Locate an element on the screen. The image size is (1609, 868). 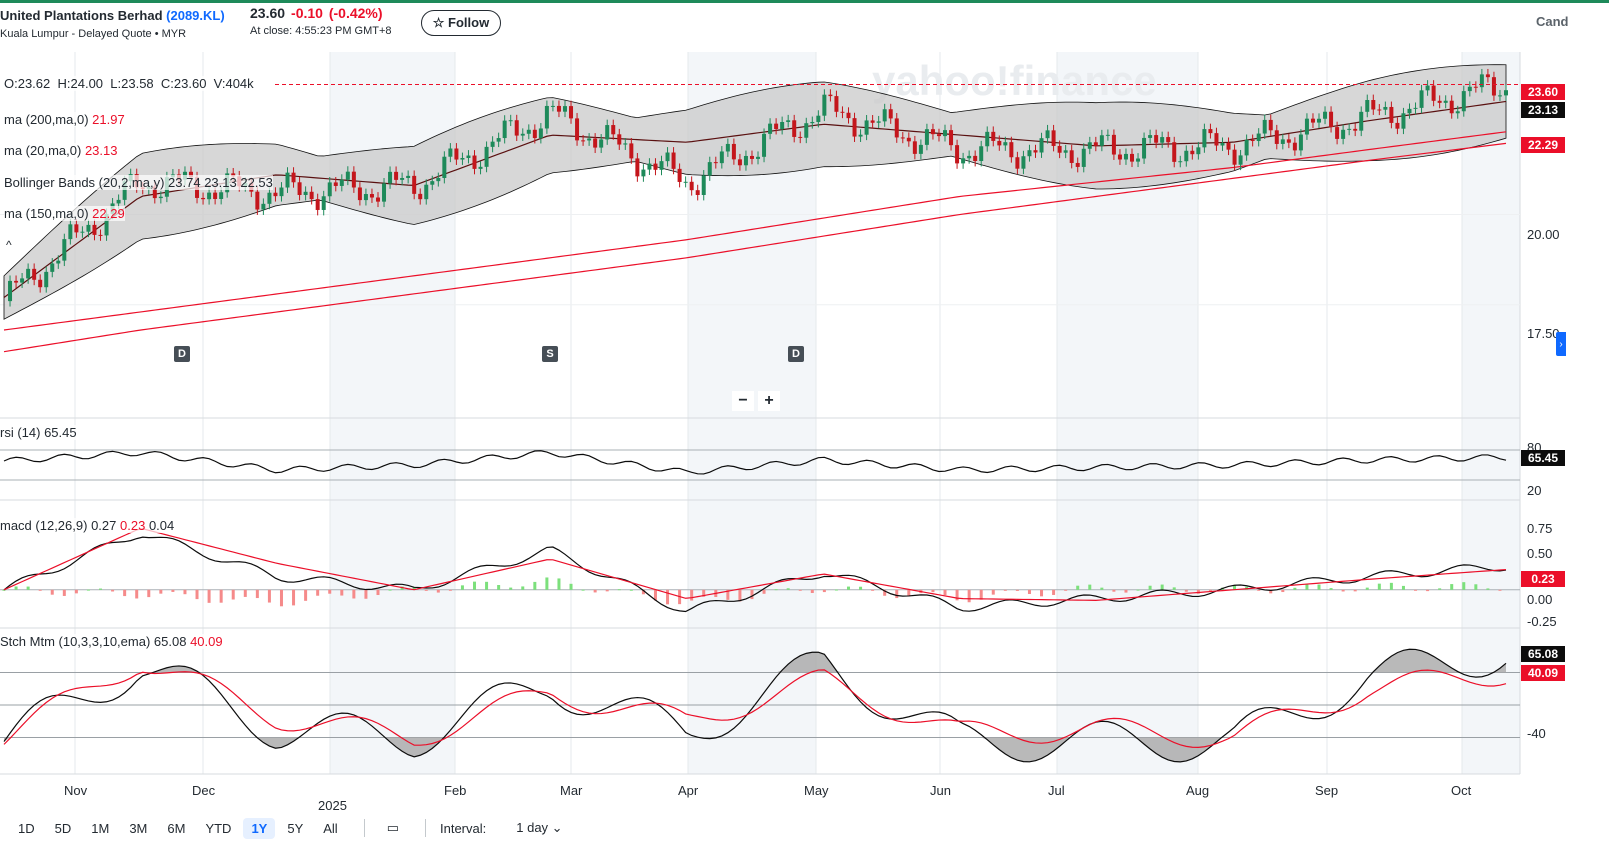
zoom-in-button: + is located at coordinates (769, 401).